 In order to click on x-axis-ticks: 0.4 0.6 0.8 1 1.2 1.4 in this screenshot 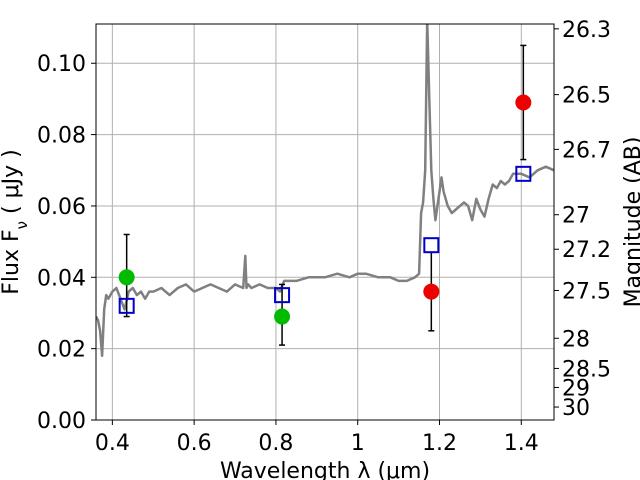, I will do `click(317, 438)`.